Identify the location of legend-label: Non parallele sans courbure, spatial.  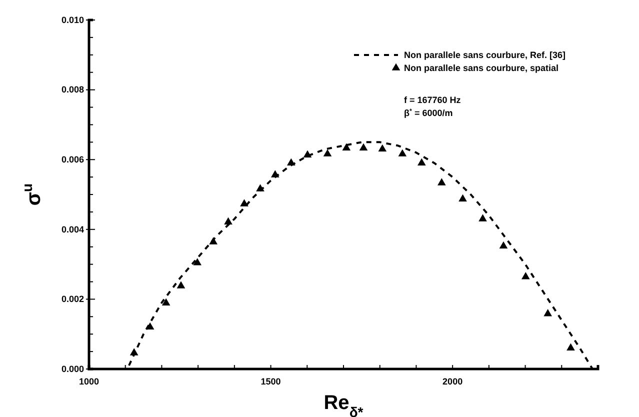
(481, 68).